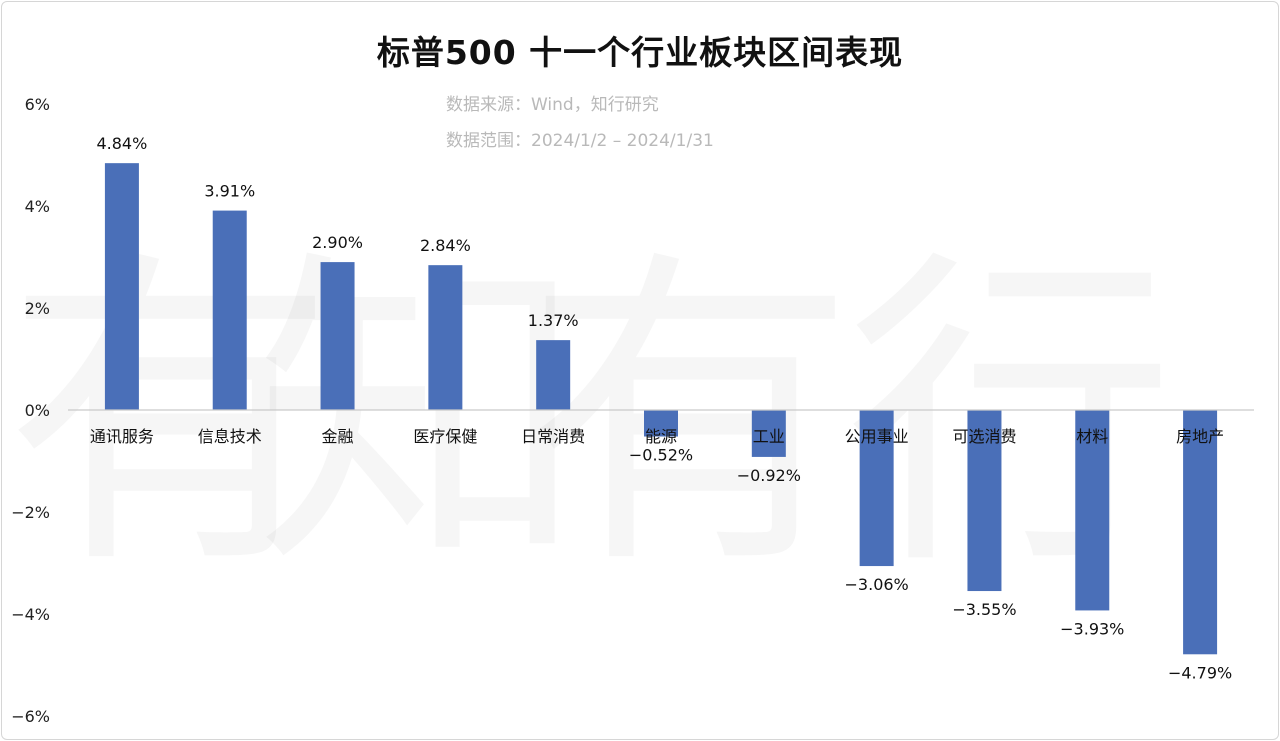 The height and width of the screenshot is (741, 1280). I want to click on category-labels: 通讯服务 信息技术 金融 医疗保健 日常消费 能源 工业 公用事业 可选消费 材料 房地产, so click(657, 436).